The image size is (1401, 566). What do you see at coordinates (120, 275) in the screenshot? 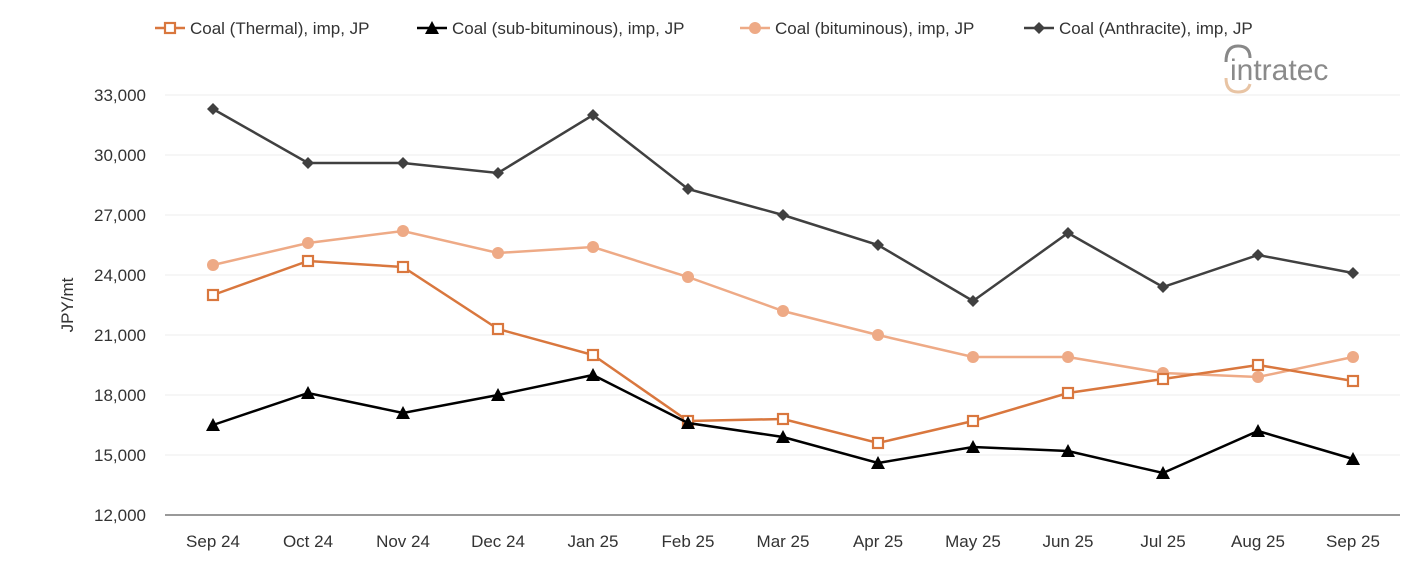
I see `y-tick-label: 24,000` at bounding box center [120, 275].